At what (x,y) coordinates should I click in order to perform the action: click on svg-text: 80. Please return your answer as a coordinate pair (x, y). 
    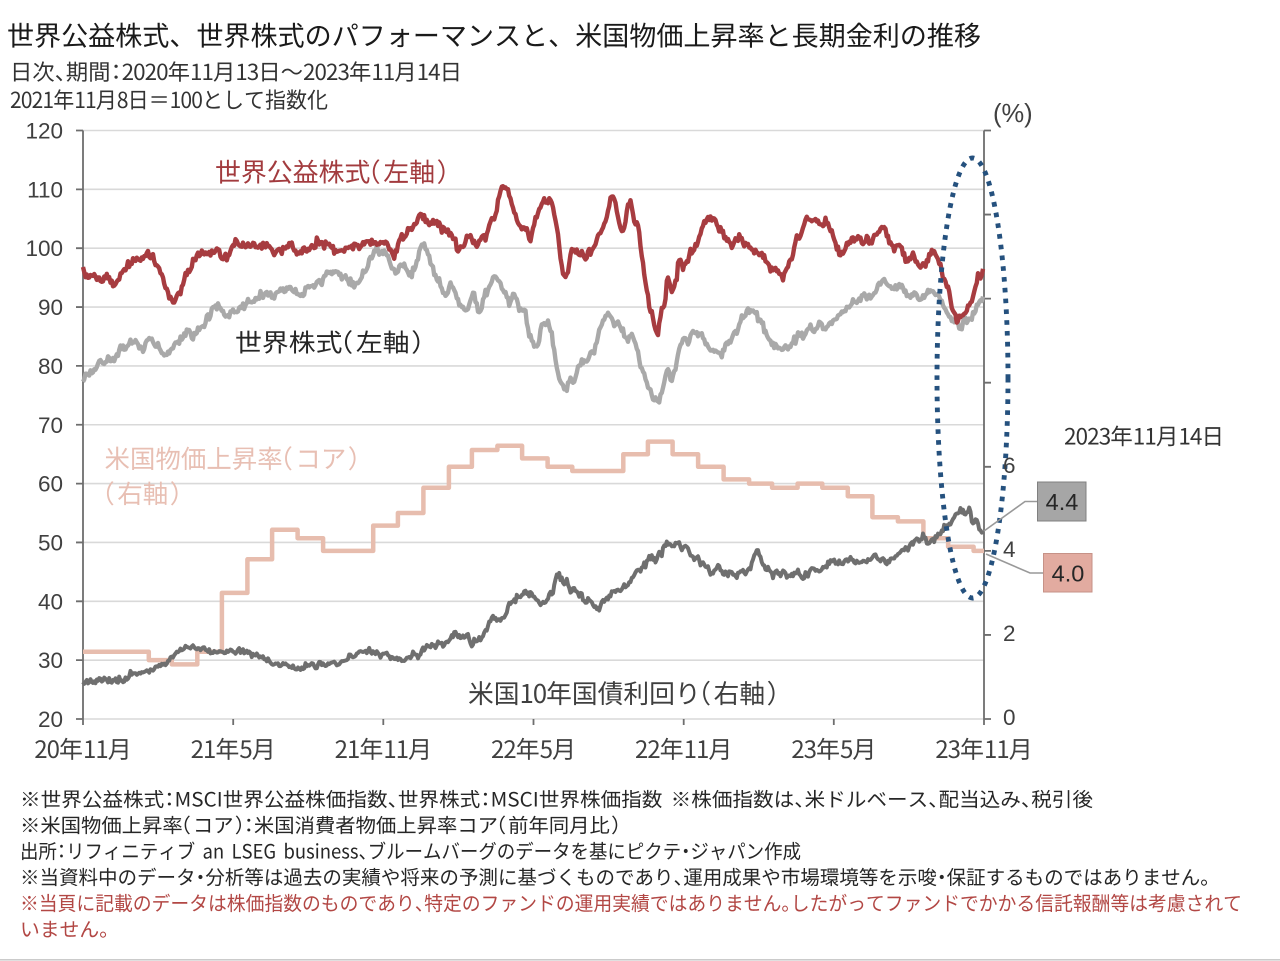
    Looking at the image, I should click on (50, 366).